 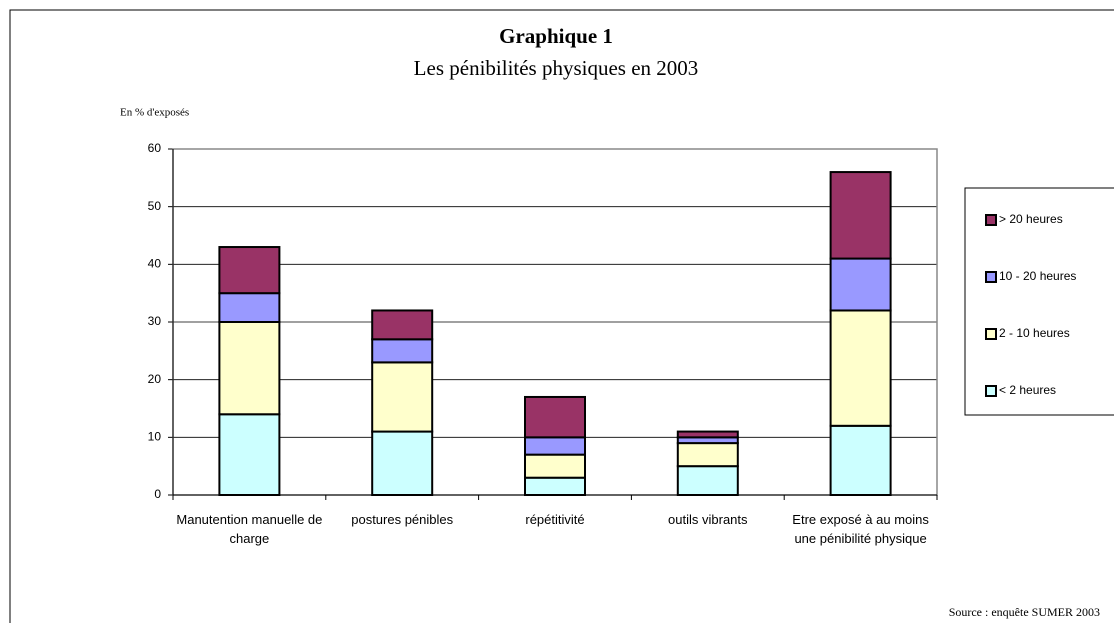 What do you see at coordinates (1037, 276) in the screenshot?
I see `legend-label: 10 - 20 heures` at bounding box center [1037, 276].